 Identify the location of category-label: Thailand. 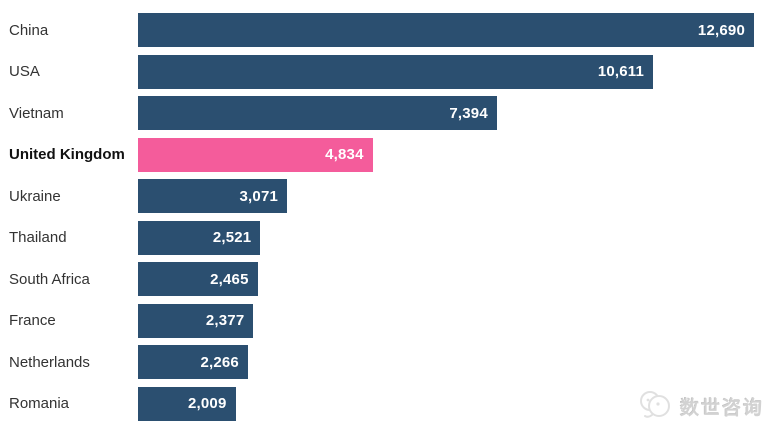
(38, 237).